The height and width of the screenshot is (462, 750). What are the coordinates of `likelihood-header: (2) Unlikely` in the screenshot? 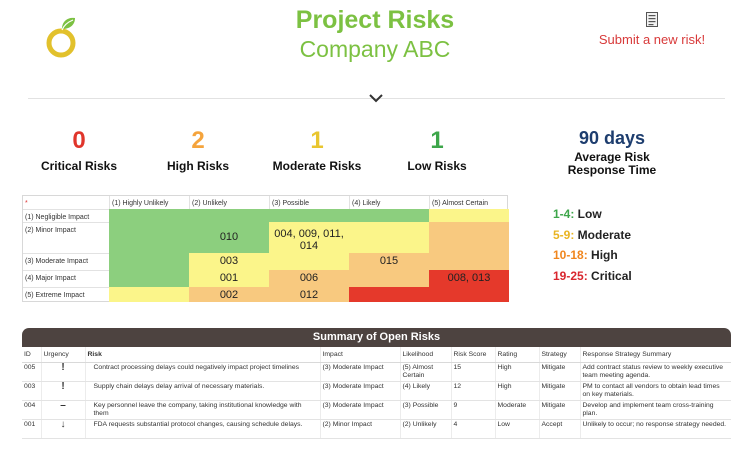 It's located at (229, 202).